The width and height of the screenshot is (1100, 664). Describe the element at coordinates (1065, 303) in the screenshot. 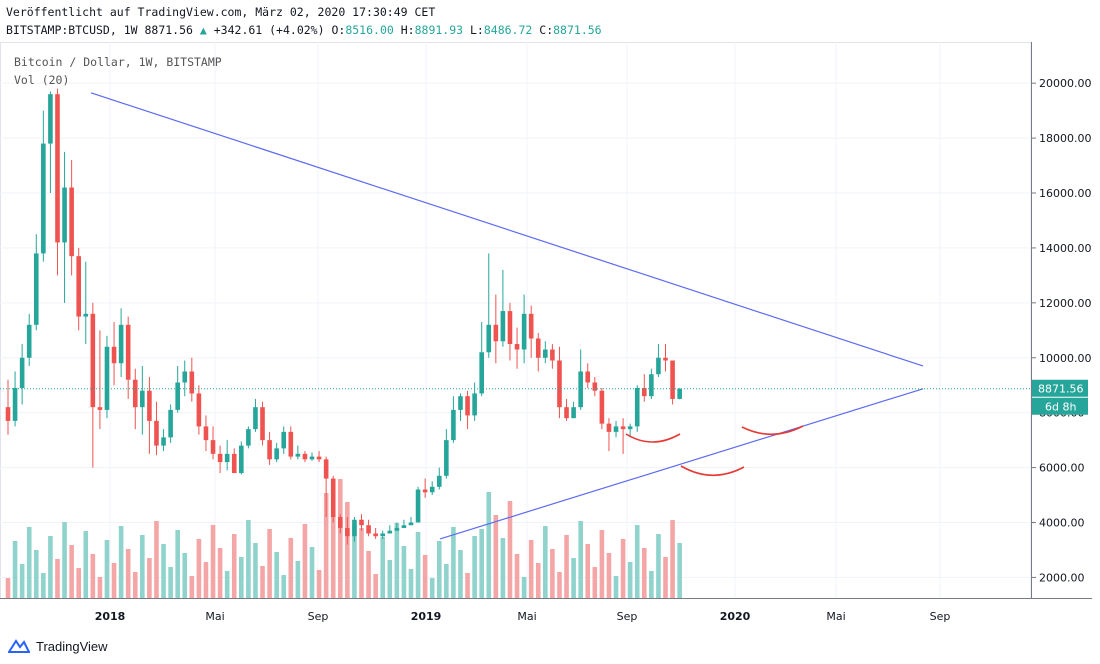

I see `y-tick-label: 12000.00` at that location.